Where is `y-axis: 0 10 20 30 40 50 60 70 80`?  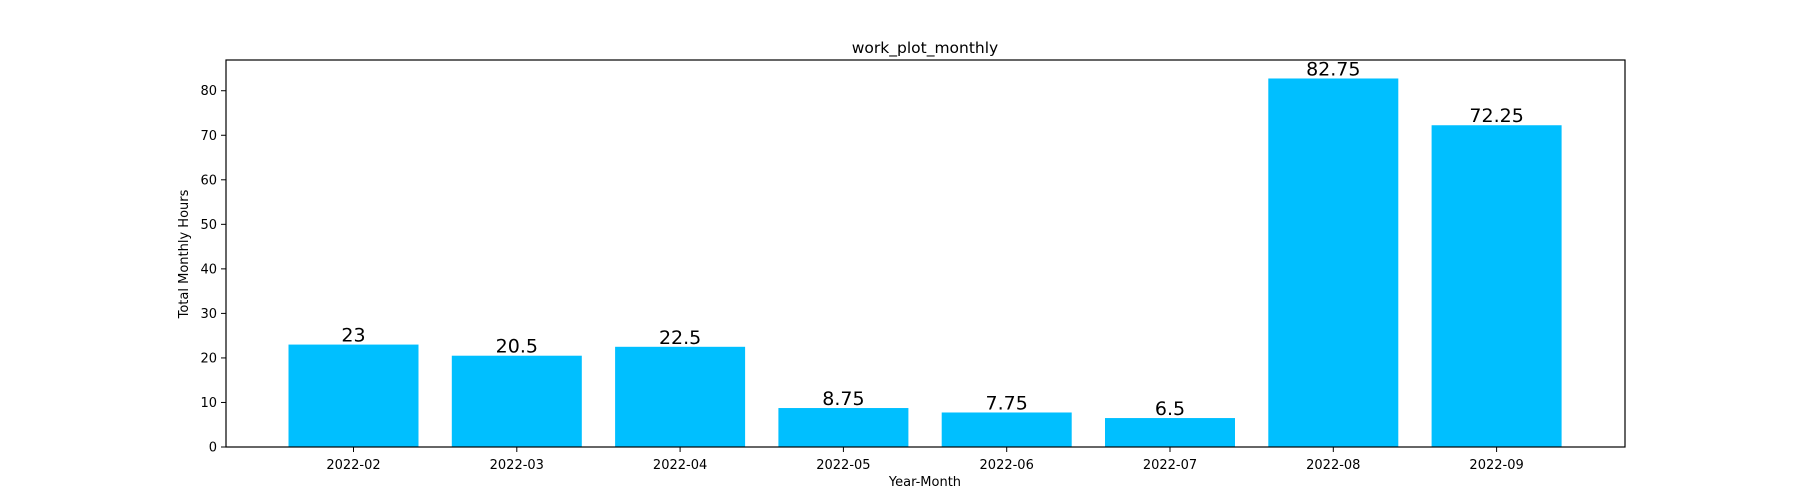 y-axis: 0 10 20 30 40 50 60 70 80 is located at coordinates (213, 270).